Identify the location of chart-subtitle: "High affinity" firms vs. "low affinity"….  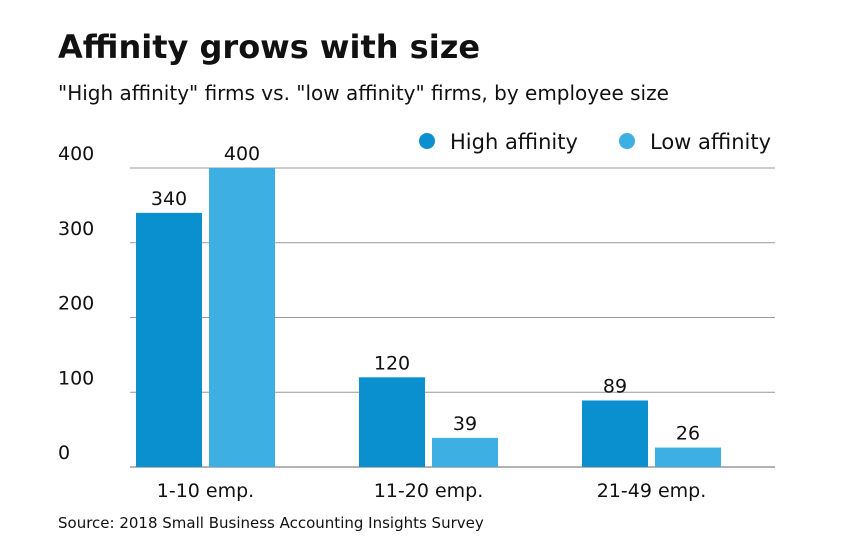
(363, 93).